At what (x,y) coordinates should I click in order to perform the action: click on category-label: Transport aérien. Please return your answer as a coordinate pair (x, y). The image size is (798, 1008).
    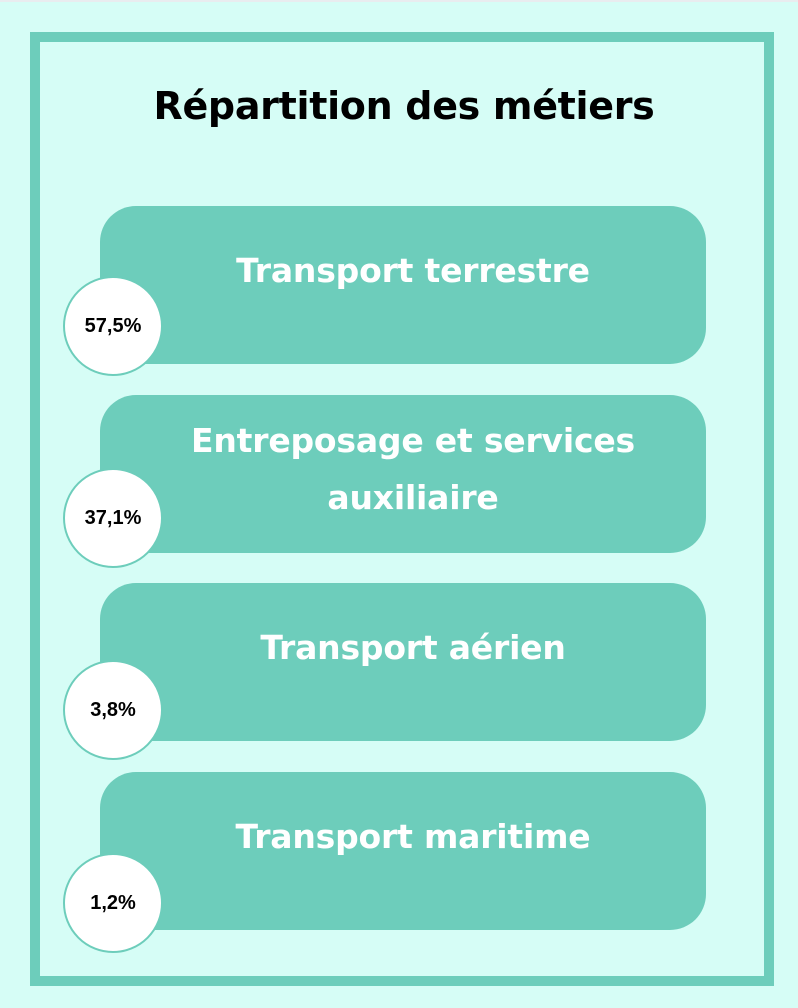
    Looking at the image, I should click on (413, 647).